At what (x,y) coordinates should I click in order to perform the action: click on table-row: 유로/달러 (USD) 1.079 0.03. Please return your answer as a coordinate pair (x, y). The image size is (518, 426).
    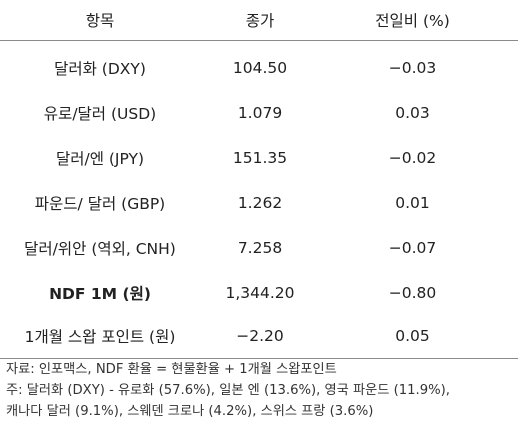
    Looking at the image, I should click on (259, 112).